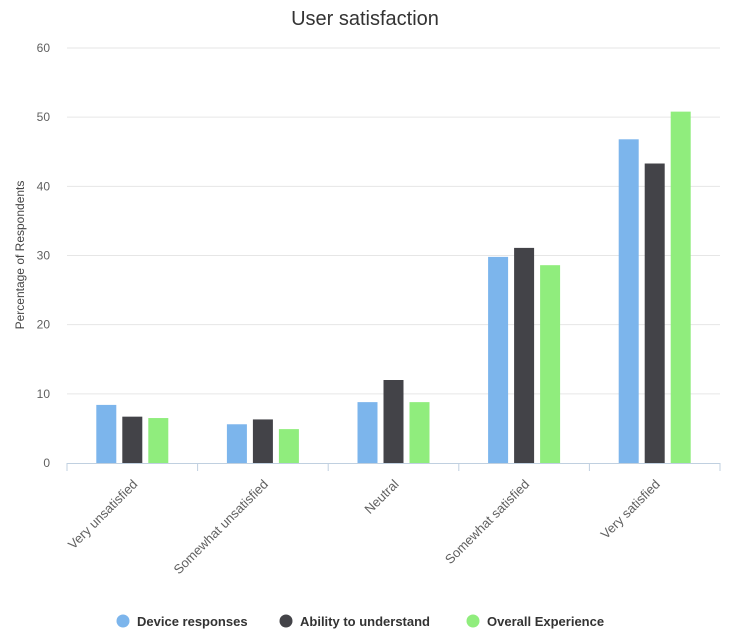 This screenshot has height=636, width=735. I want to click on x-tick-label: Somewhat unsatisfied, so click(220, 527).